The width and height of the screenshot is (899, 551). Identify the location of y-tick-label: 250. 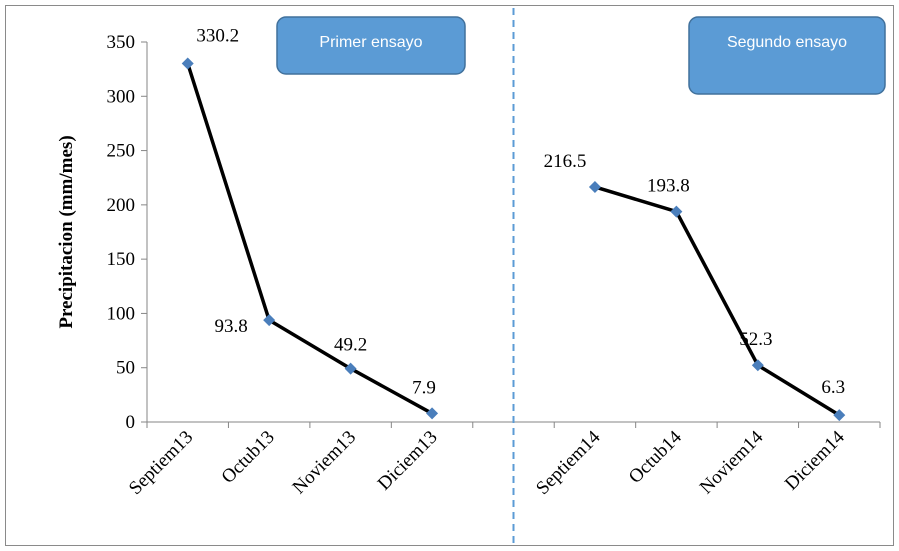
(121, 151).